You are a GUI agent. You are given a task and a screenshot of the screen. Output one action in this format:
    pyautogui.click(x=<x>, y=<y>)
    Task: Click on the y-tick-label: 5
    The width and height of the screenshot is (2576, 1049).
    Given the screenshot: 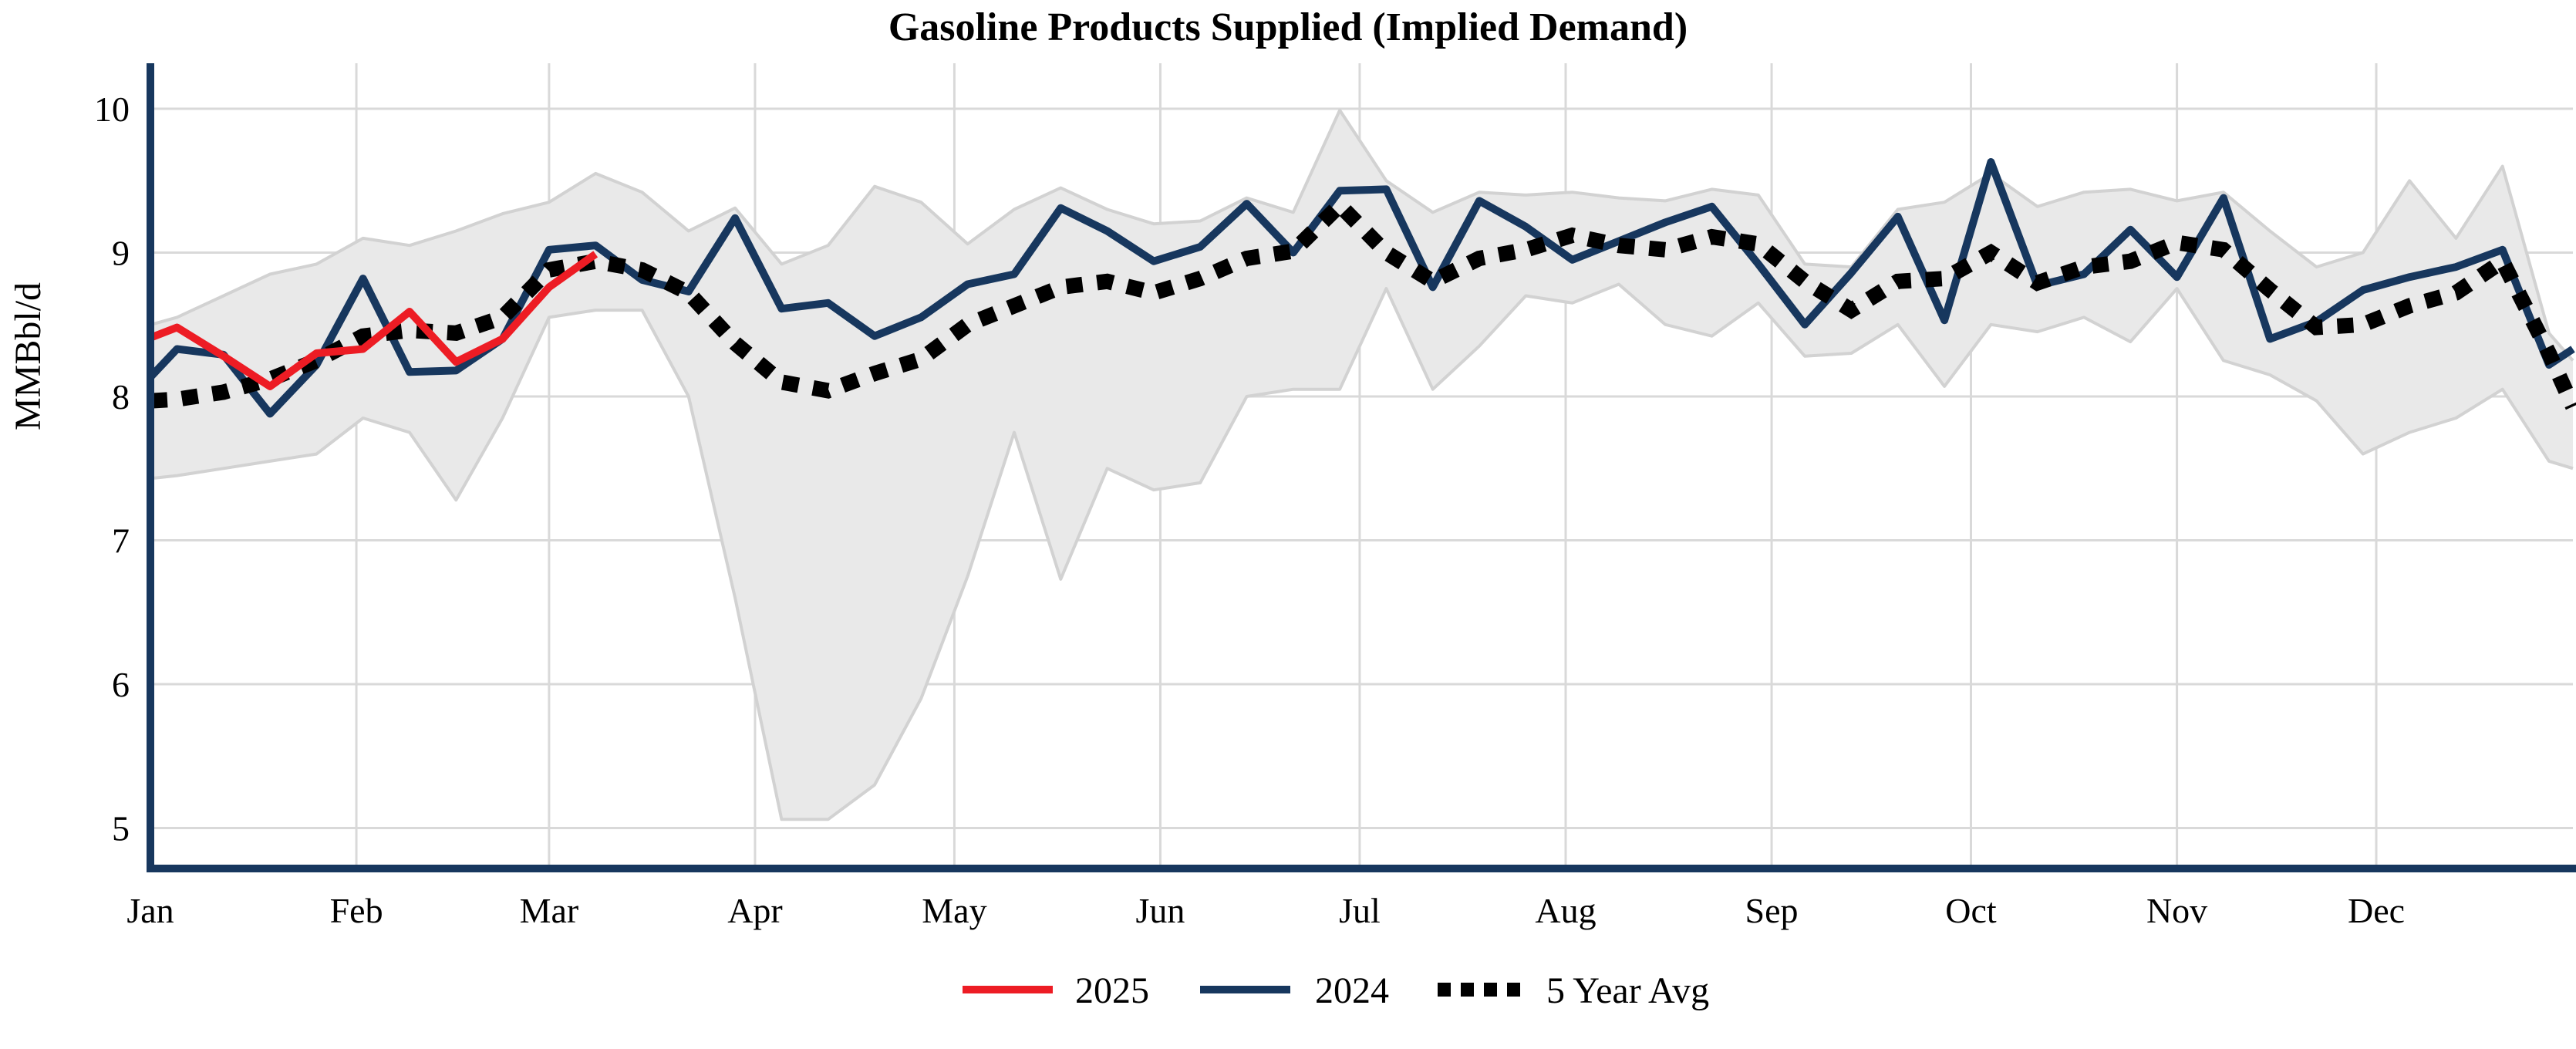 What is the action you would take?
    pyautogui.click(x=121, y=829)
    